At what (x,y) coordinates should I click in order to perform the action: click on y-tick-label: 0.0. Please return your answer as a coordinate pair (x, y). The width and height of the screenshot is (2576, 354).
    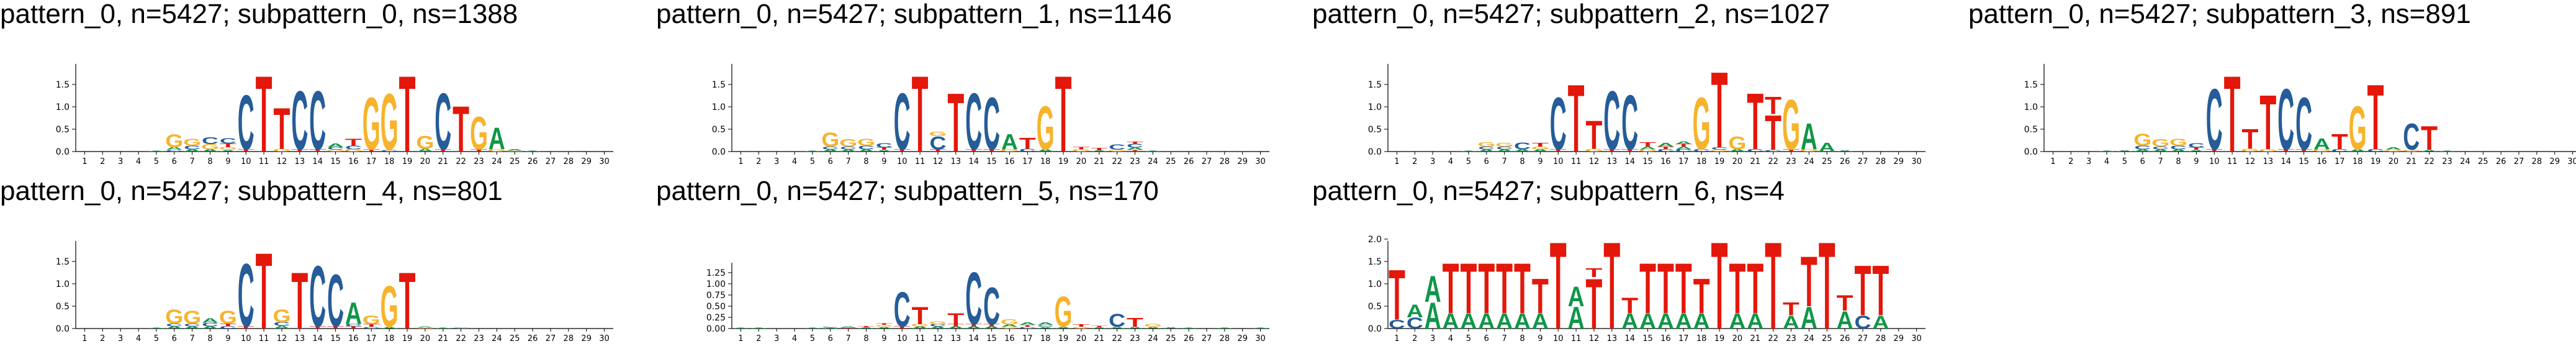
    Looking at the image, I should click on (63, 152).